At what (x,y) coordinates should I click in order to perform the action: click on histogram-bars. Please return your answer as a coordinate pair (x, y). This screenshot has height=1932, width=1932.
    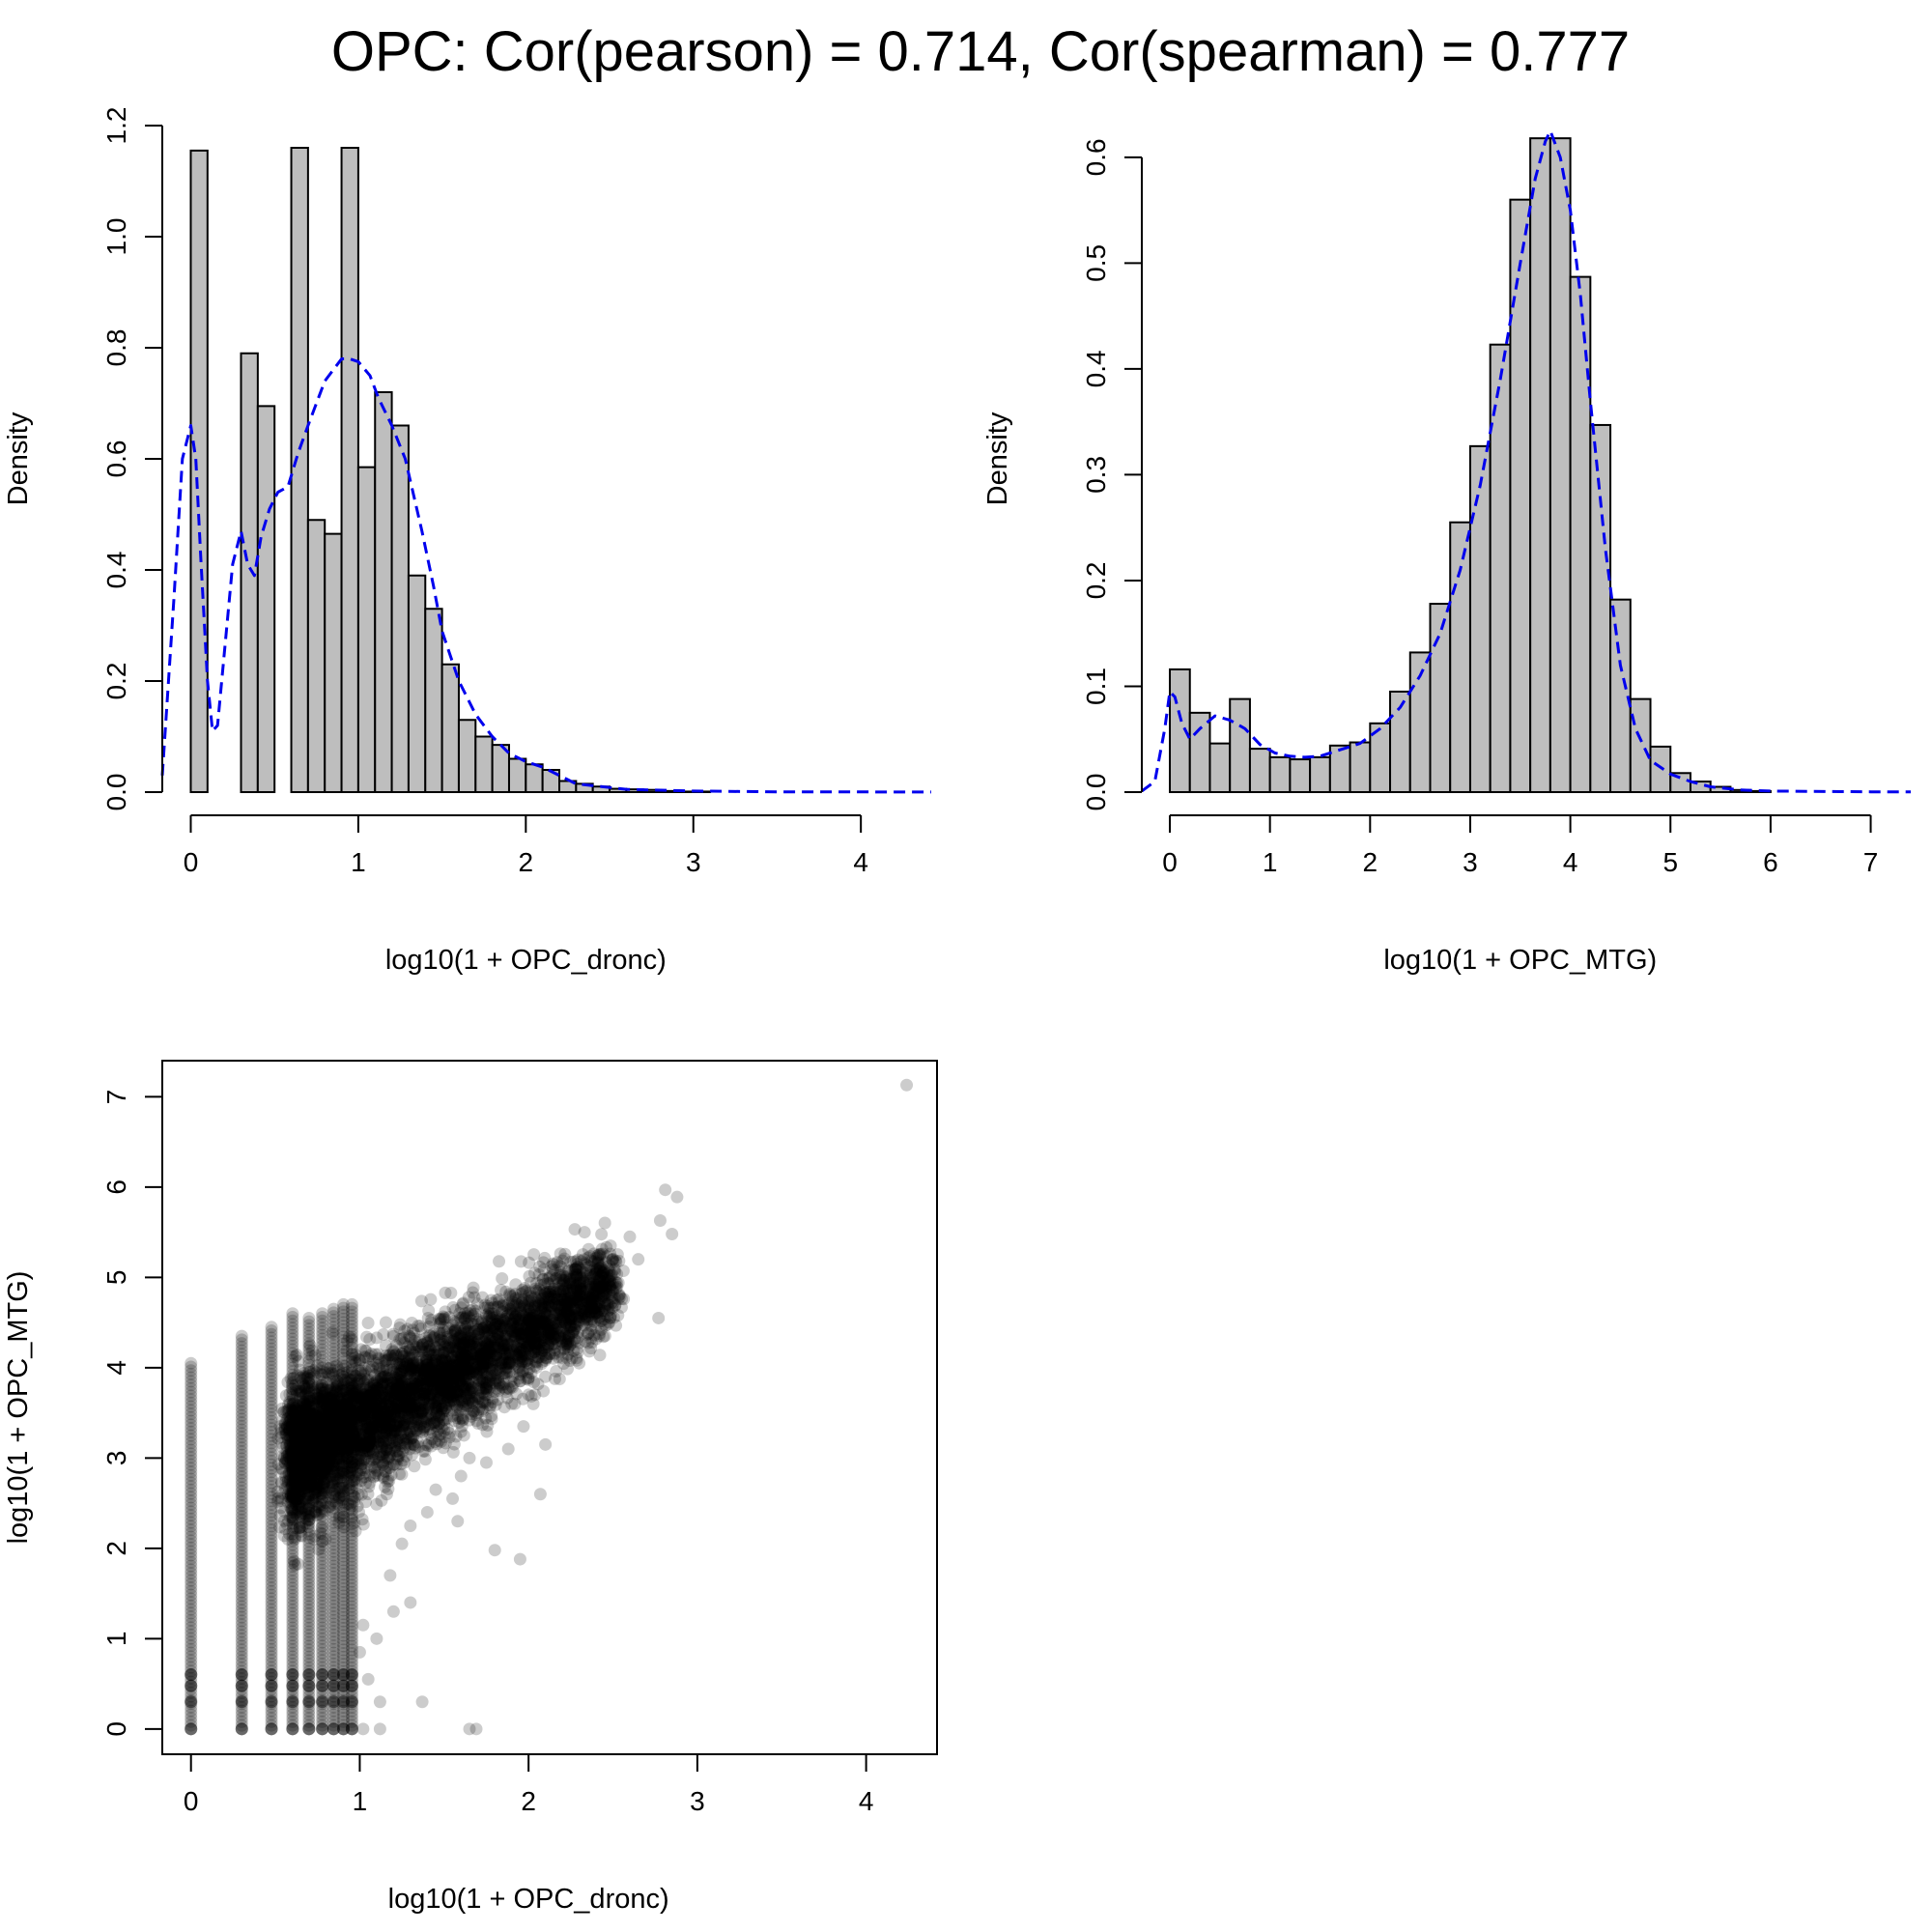
    Looking at the image, I should click on (1470, 465).